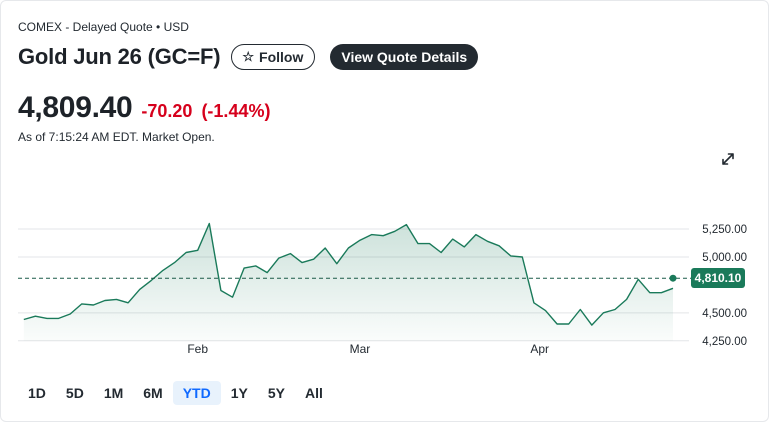 Image resolution: width=769 pixels, height=422 pixels. Describe the element at coordinates (167, 111) in the screenshot. I see `price-change: -70.20` at that location.